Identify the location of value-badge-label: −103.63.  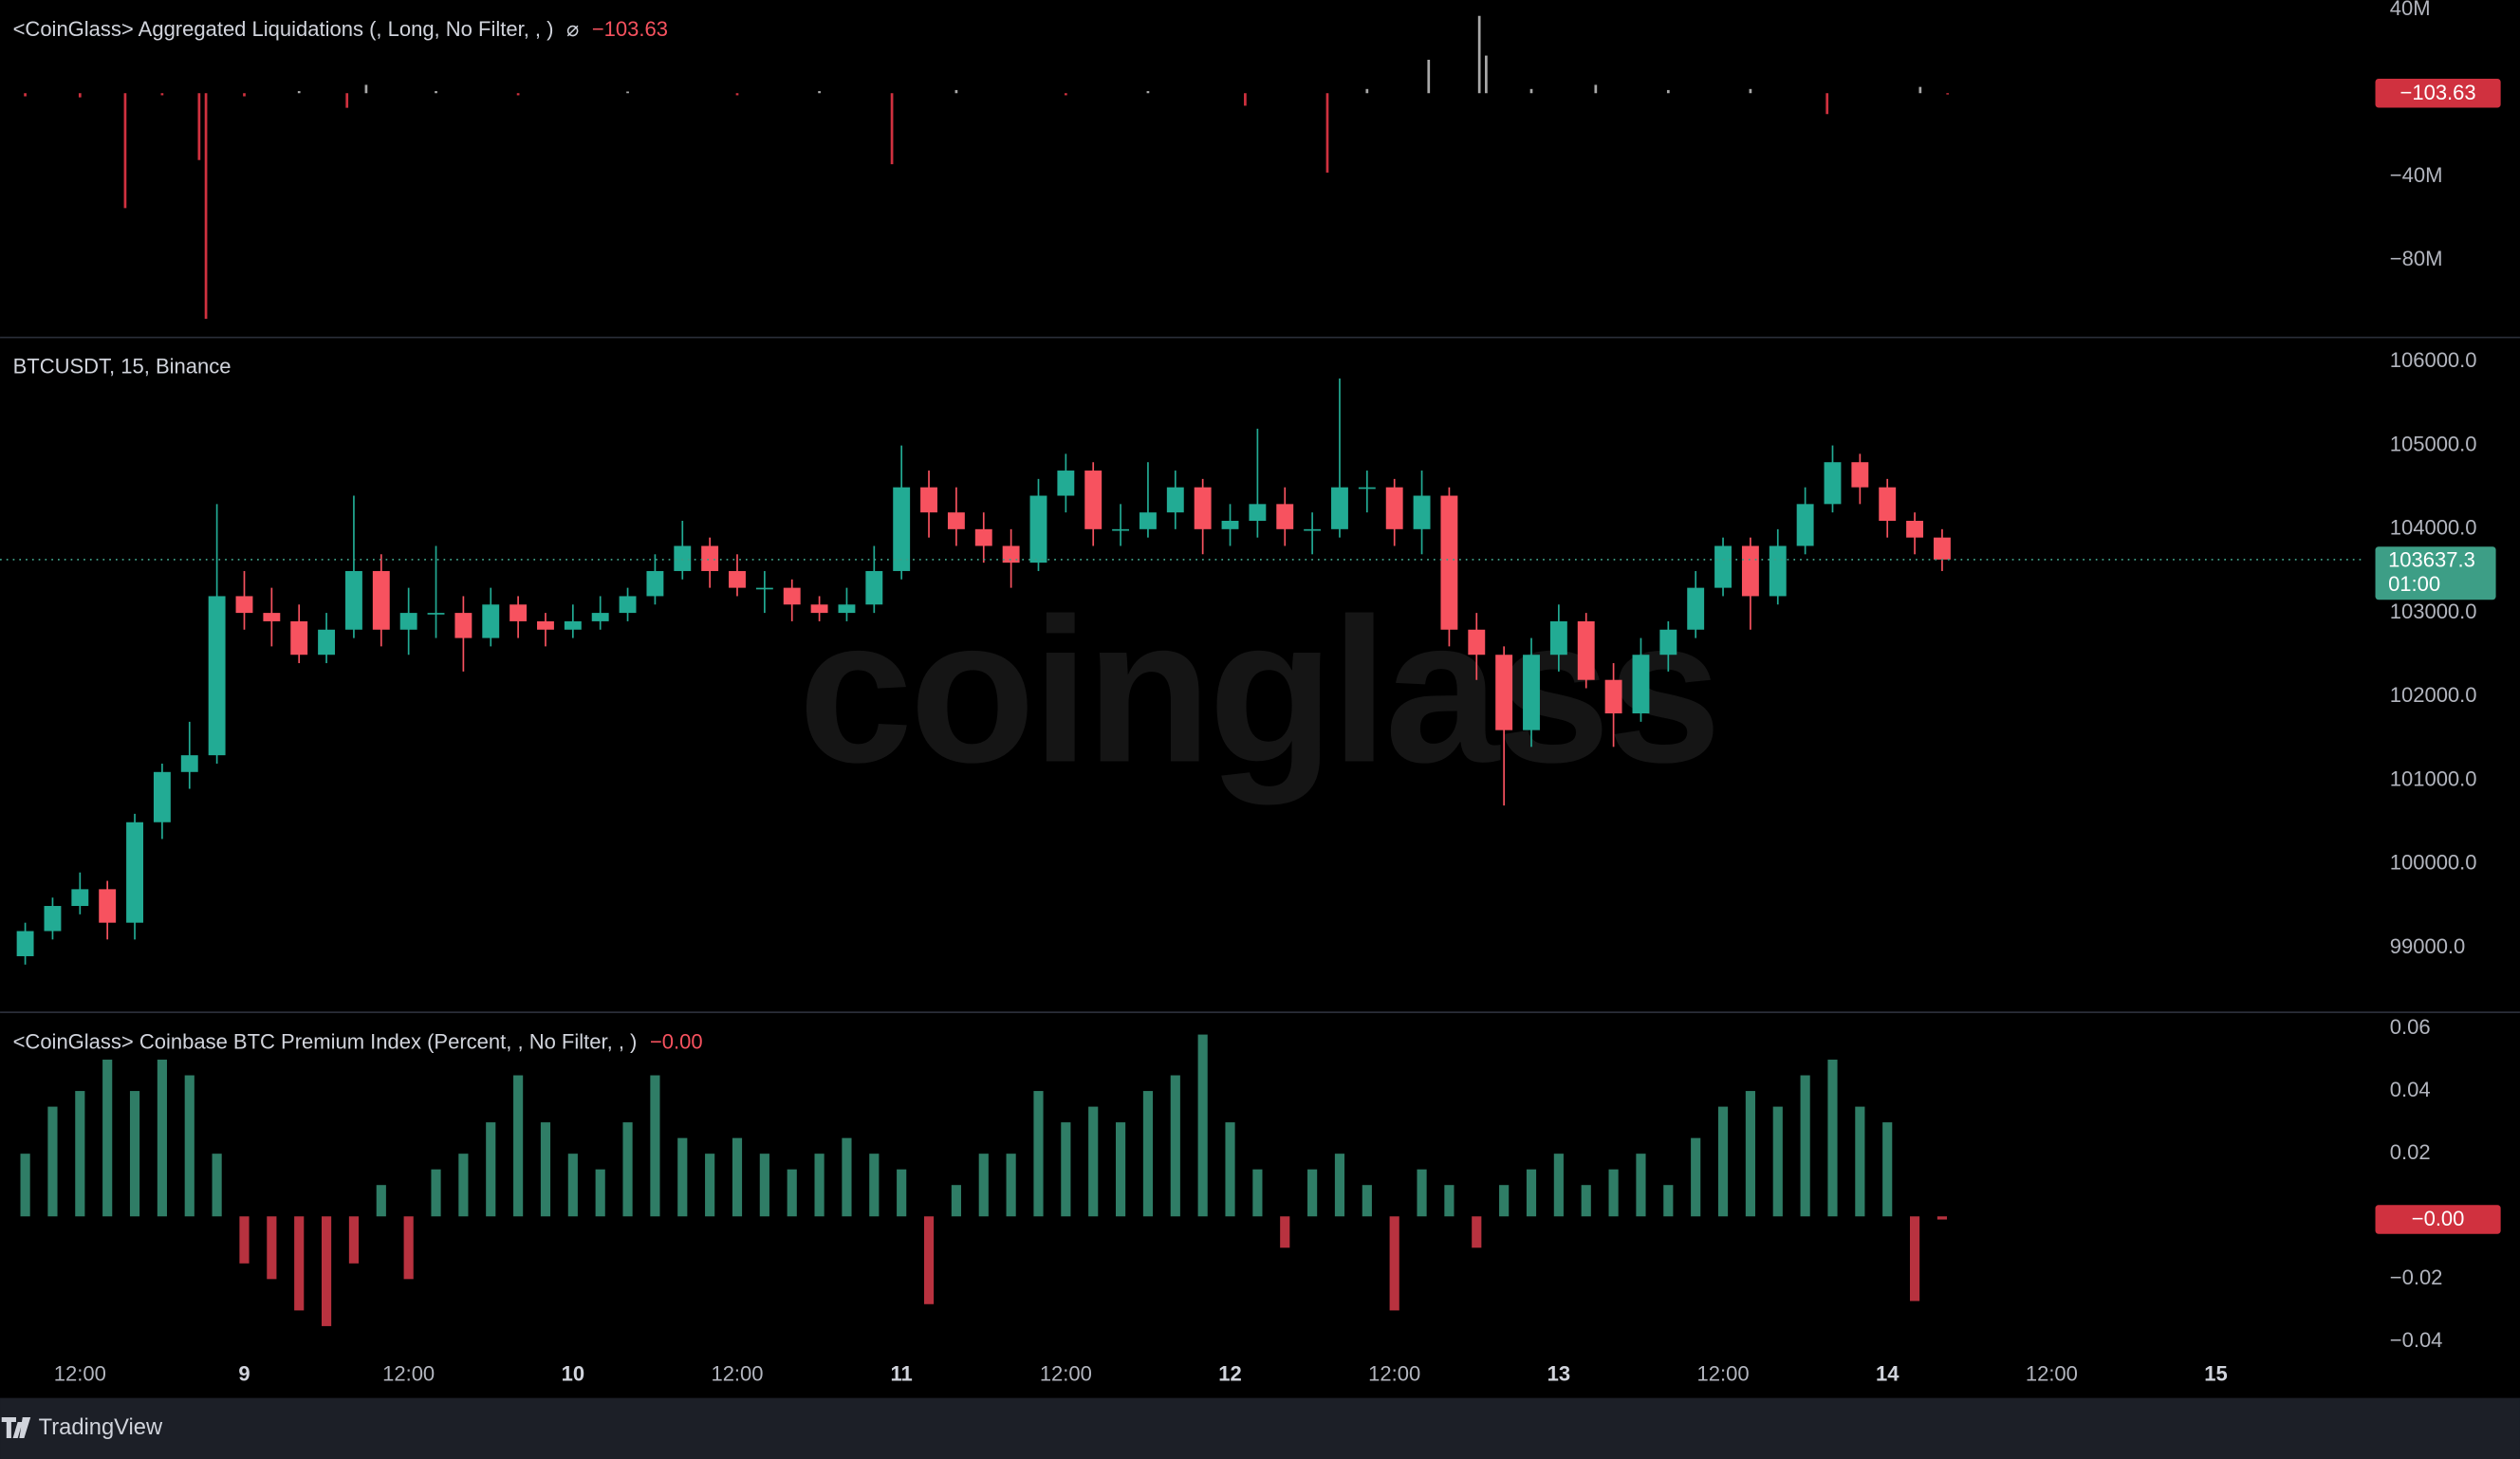
(2438, 92).